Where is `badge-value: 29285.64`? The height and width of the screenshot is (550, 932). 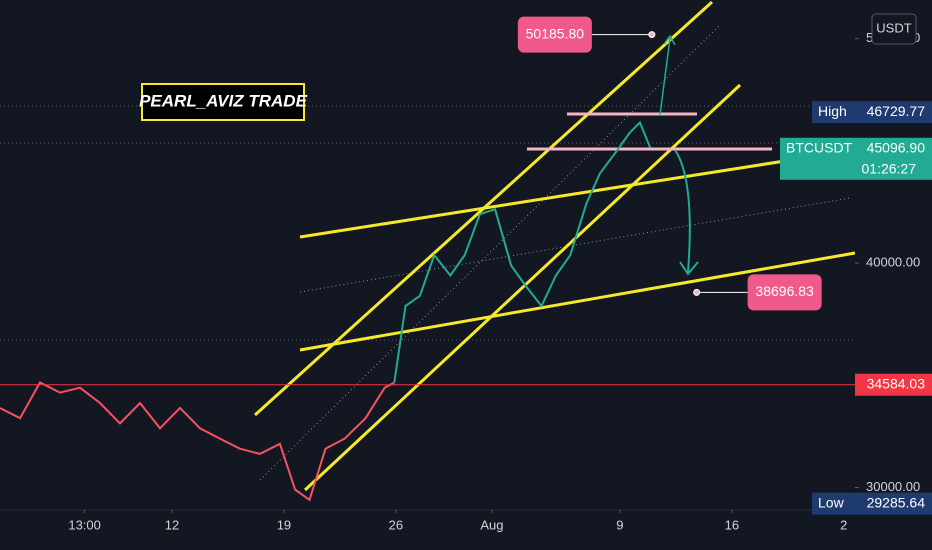
badge-value: 29285.64 is located at coordinates (896, 502).